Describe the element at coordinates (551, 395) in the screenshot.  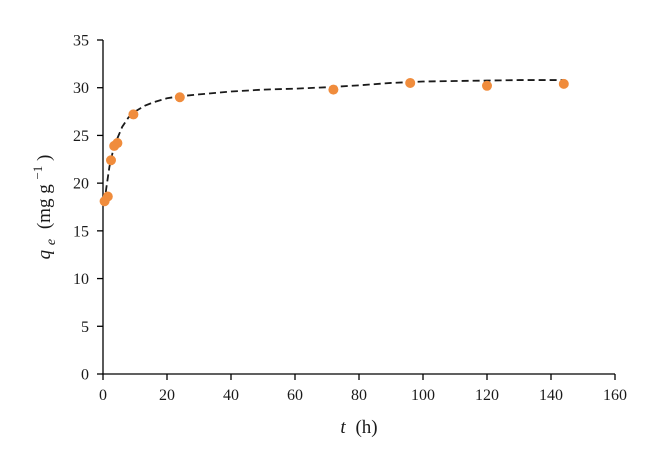
I see `x-tick-label: 140` at that location.